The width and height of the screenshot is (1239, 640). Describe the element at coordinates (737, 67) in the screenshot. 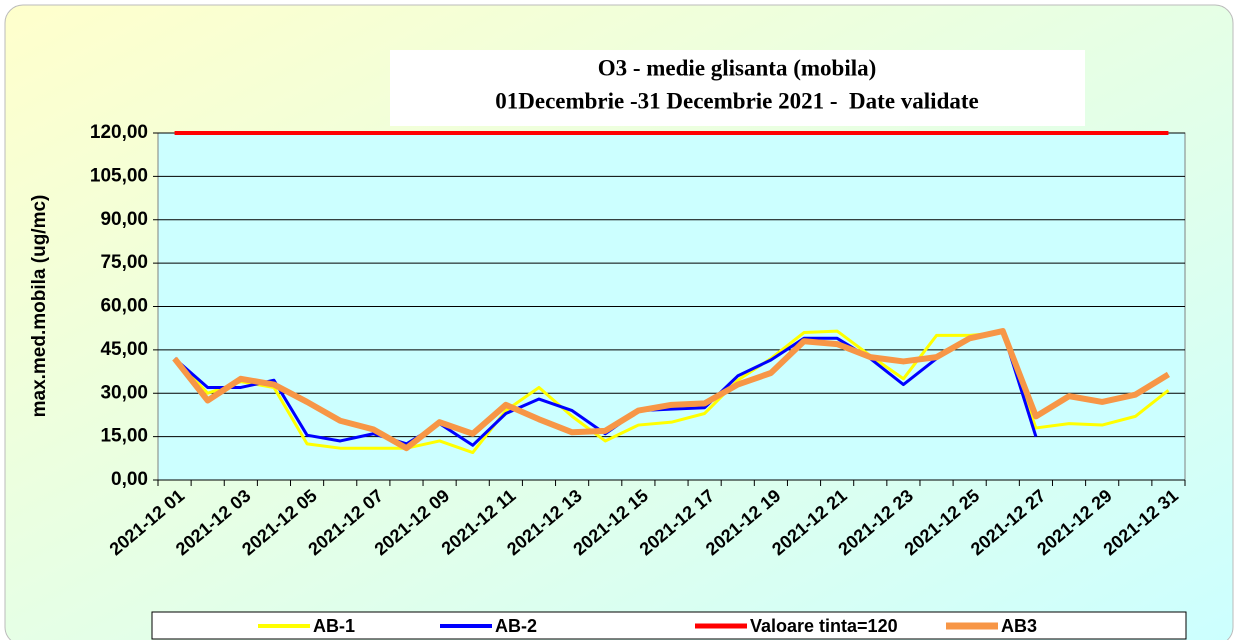

I see `chart-title: O3 - medie glisanta (mobila)` at that location.